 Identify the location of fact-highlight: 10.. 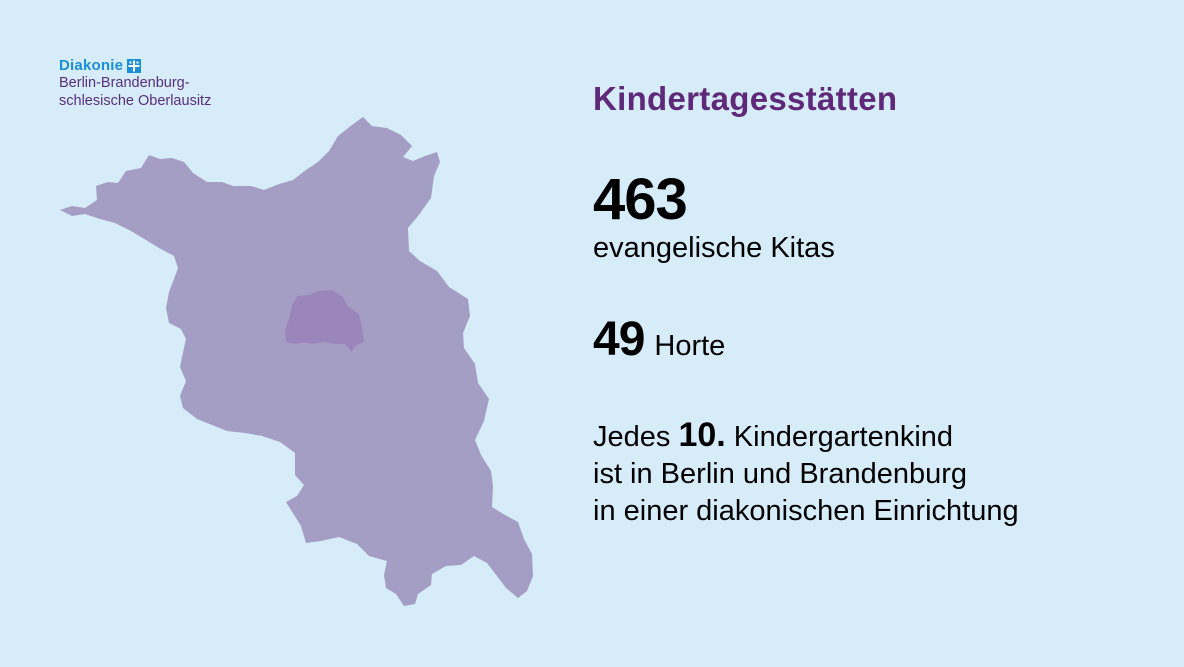
(702, 435).